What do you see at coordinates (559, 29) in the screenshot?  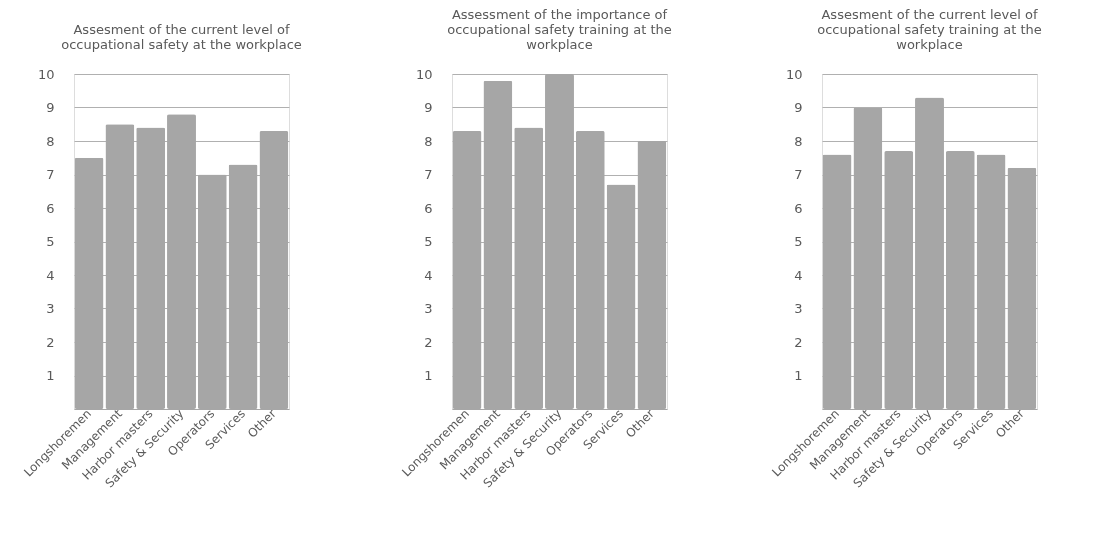 I see `chart-title: Assessment of the importance of occupational safety training at the workplace` at bounding box center [559, 29].